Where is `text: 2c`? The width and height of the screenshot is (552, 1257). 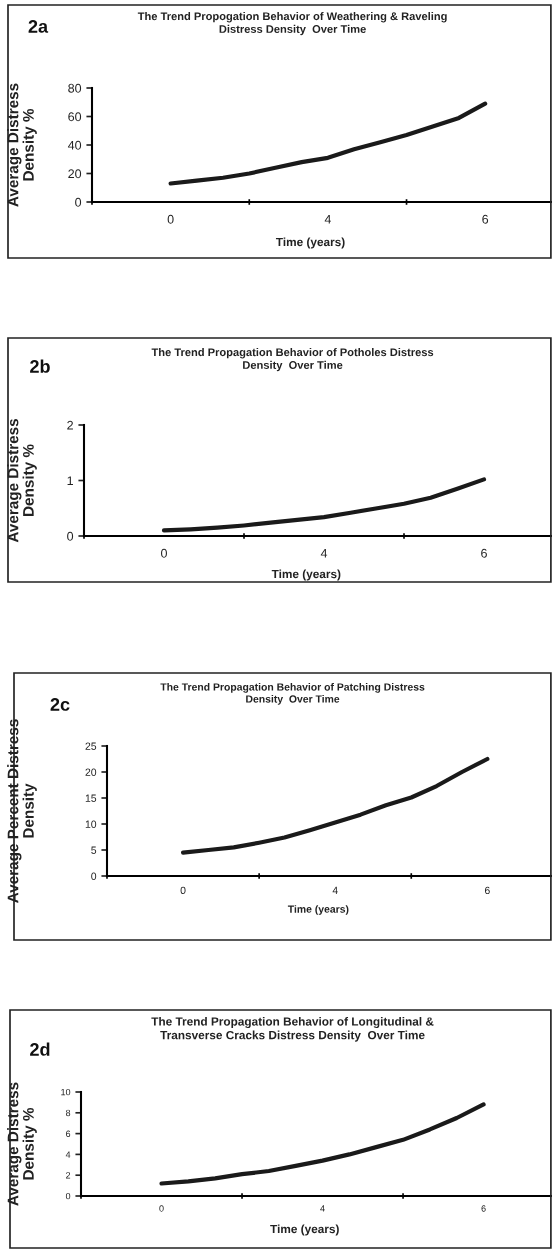 text: 2c is located at coordinates (60, 704).